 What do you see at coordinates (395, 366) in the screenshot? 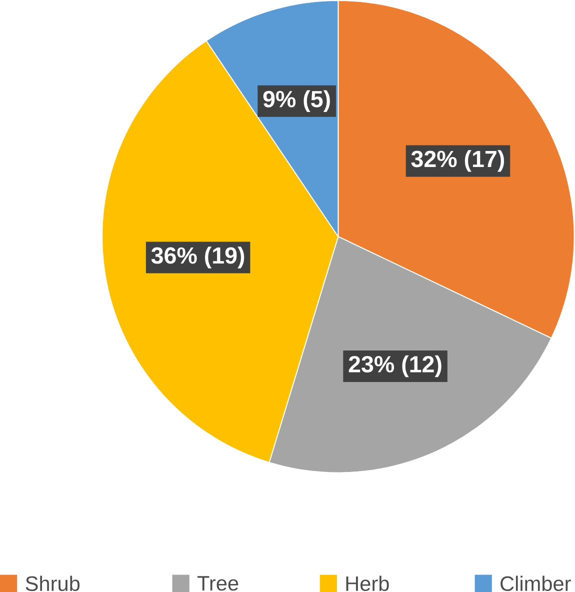
I see `data-label: 23% (12)` at bounding box center [395, 366].